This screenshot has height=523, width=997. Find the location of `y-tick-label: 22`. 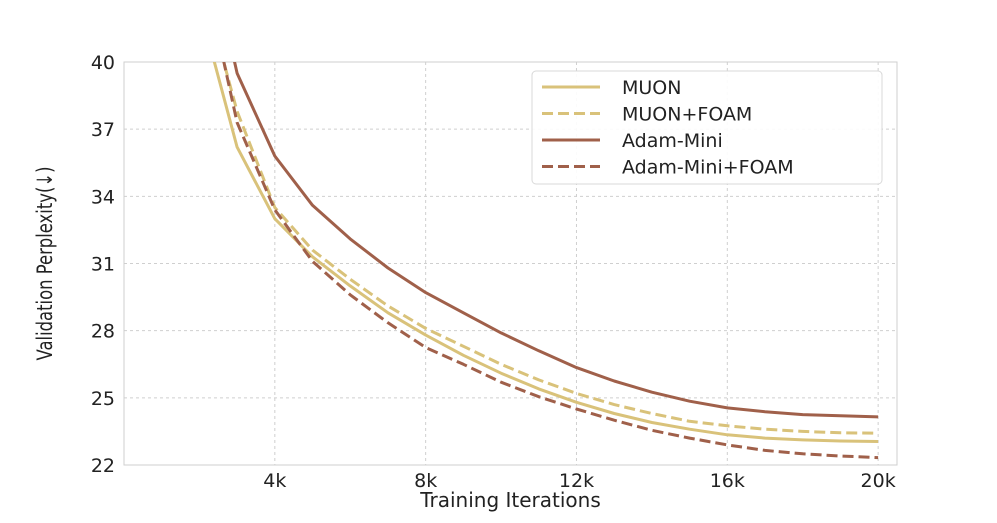

y-tick-label: 22 is located at coordinates (103, 466).